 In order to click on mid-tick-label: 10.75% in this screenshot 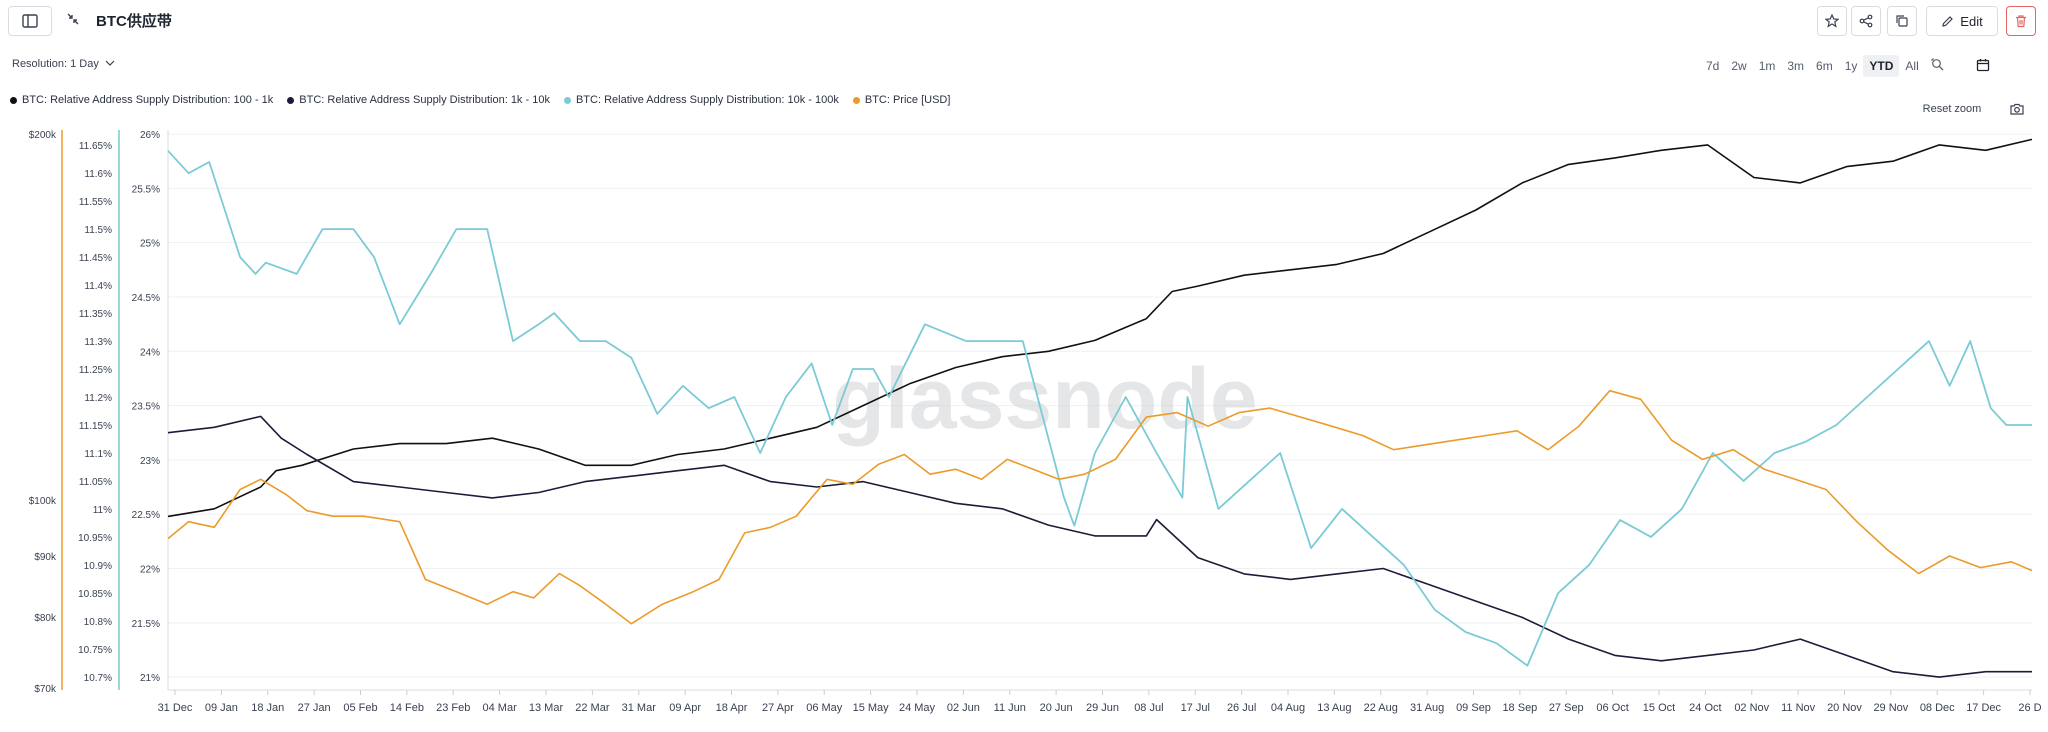, I will do `click(95, 650)`.